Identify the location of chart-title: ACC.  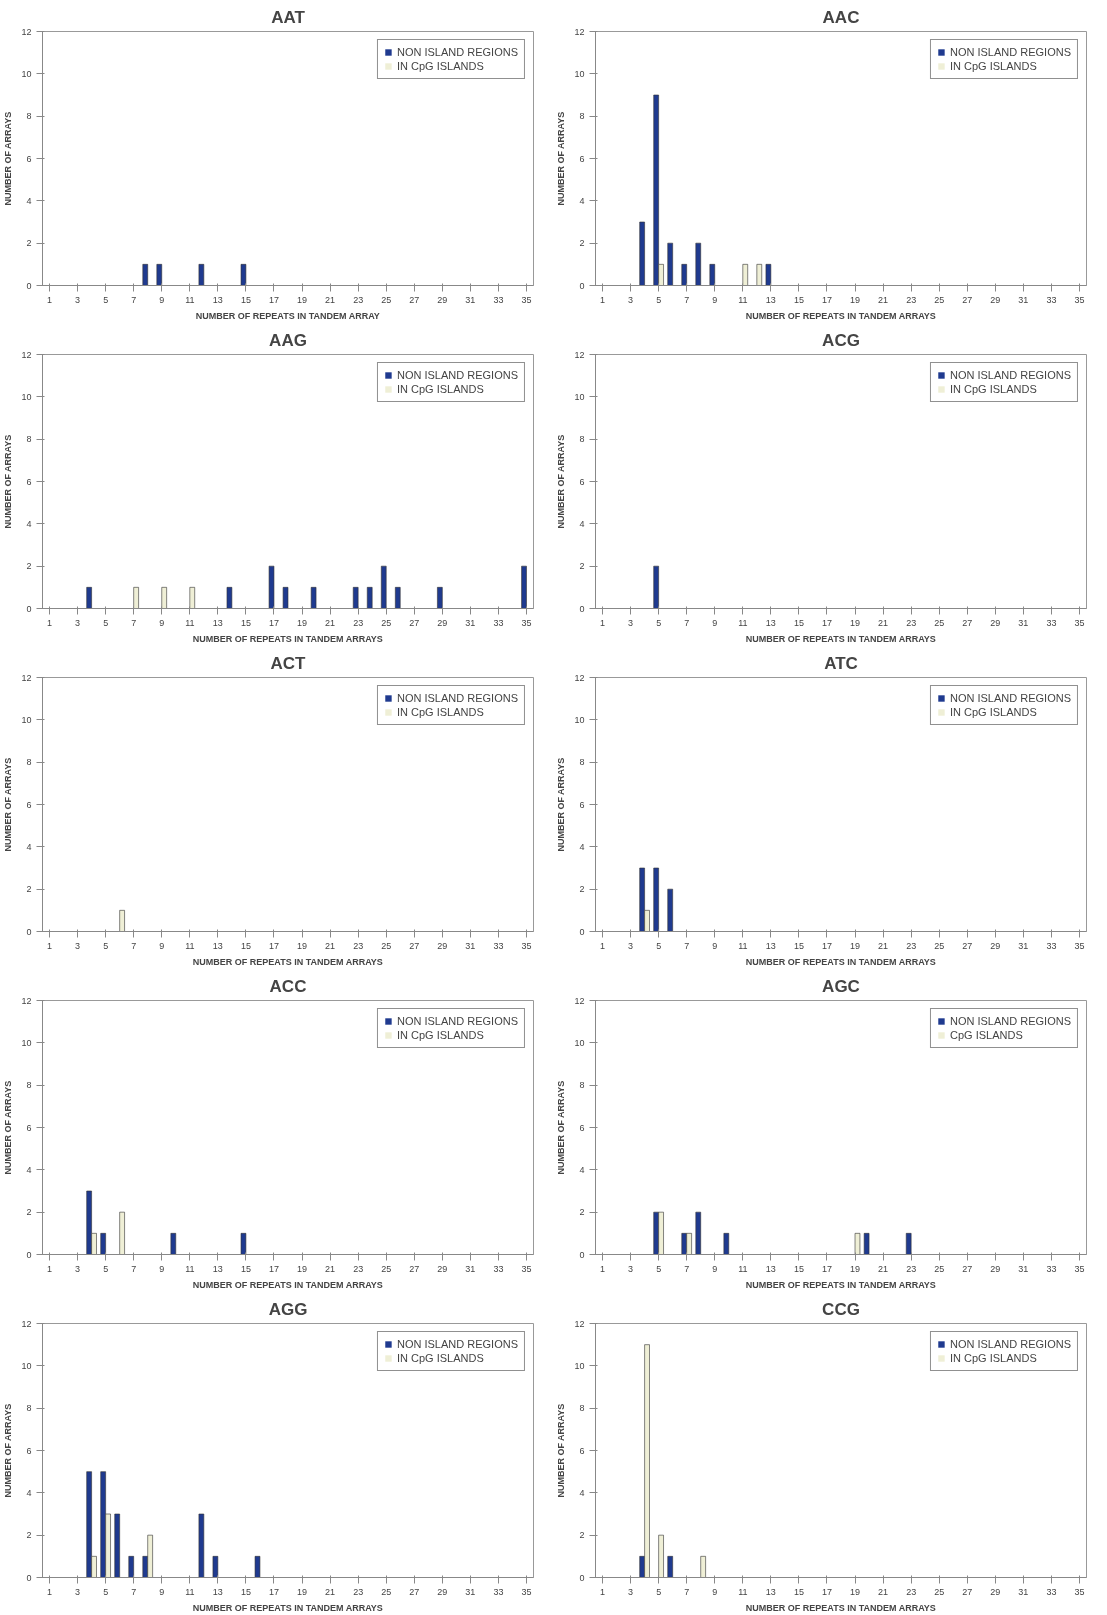
(288, 986).